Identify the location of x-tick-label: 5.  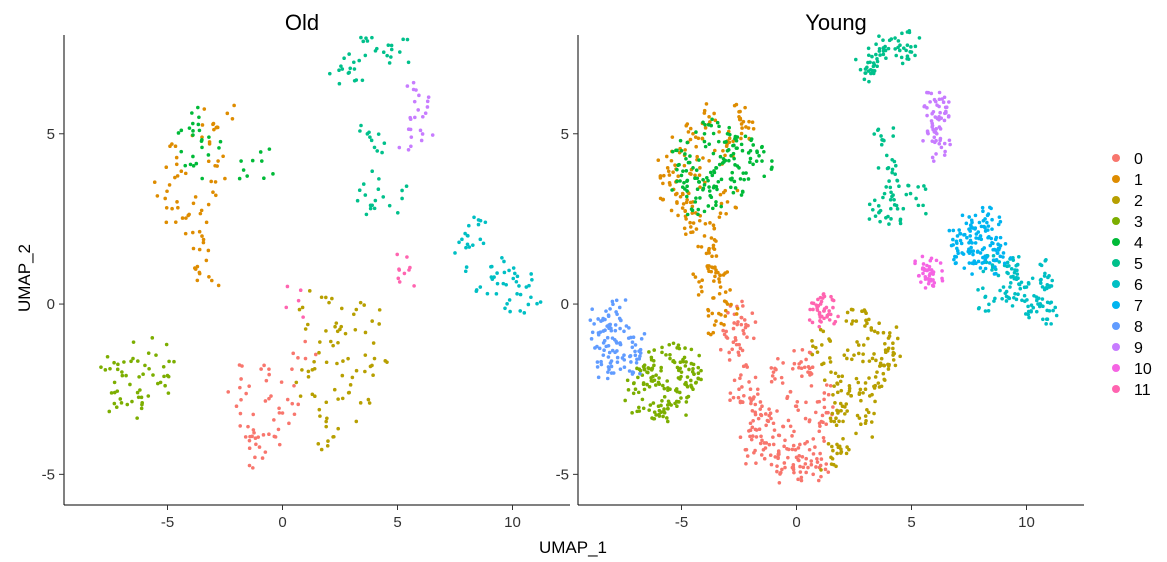
(397, 522).